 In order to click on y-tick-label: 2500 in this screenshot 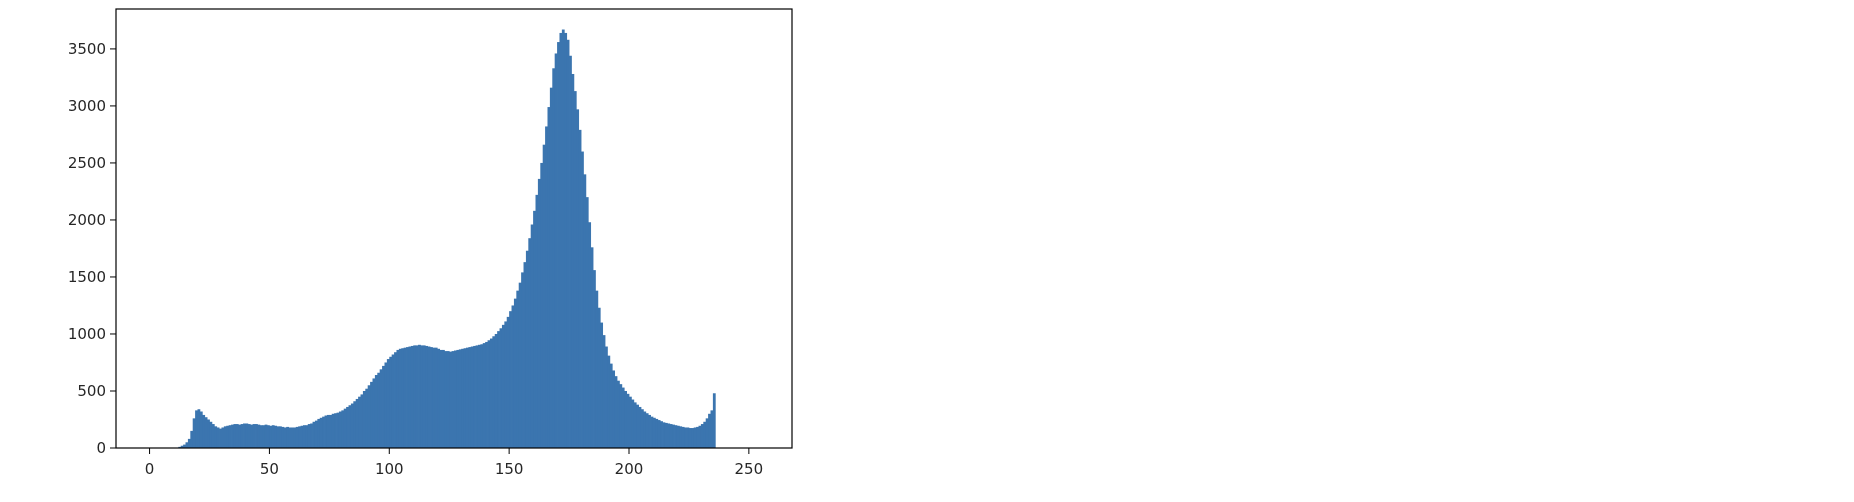, I will do `click(87, 163)`.